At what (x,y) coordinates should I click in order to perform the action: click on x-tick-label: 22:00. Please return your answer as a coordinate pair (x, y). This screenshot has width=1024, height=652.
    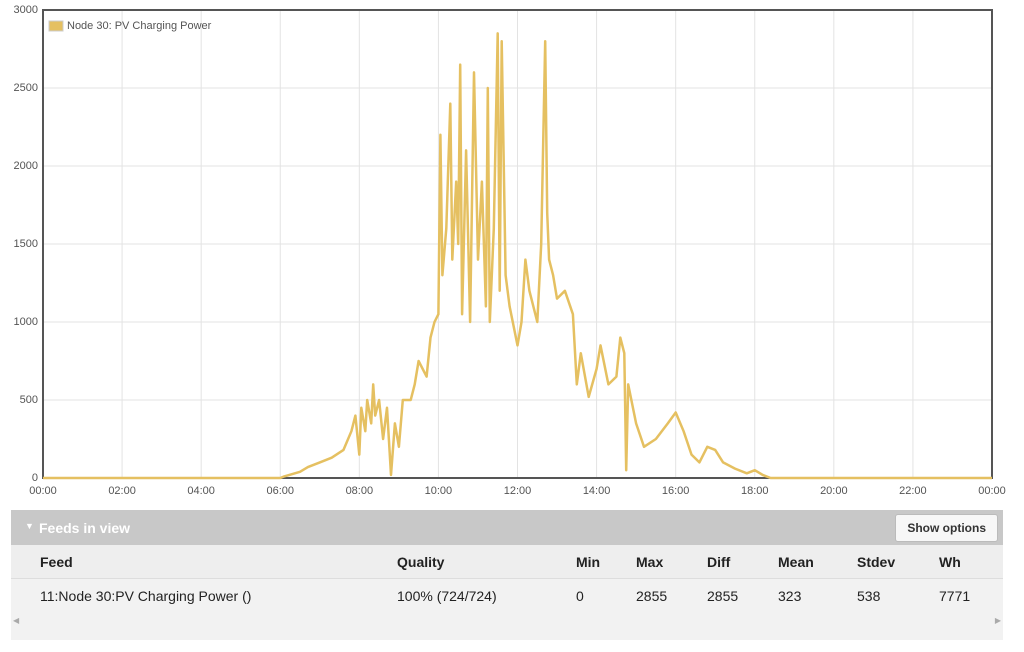
    Looking at the image, I should click on (913, 491).